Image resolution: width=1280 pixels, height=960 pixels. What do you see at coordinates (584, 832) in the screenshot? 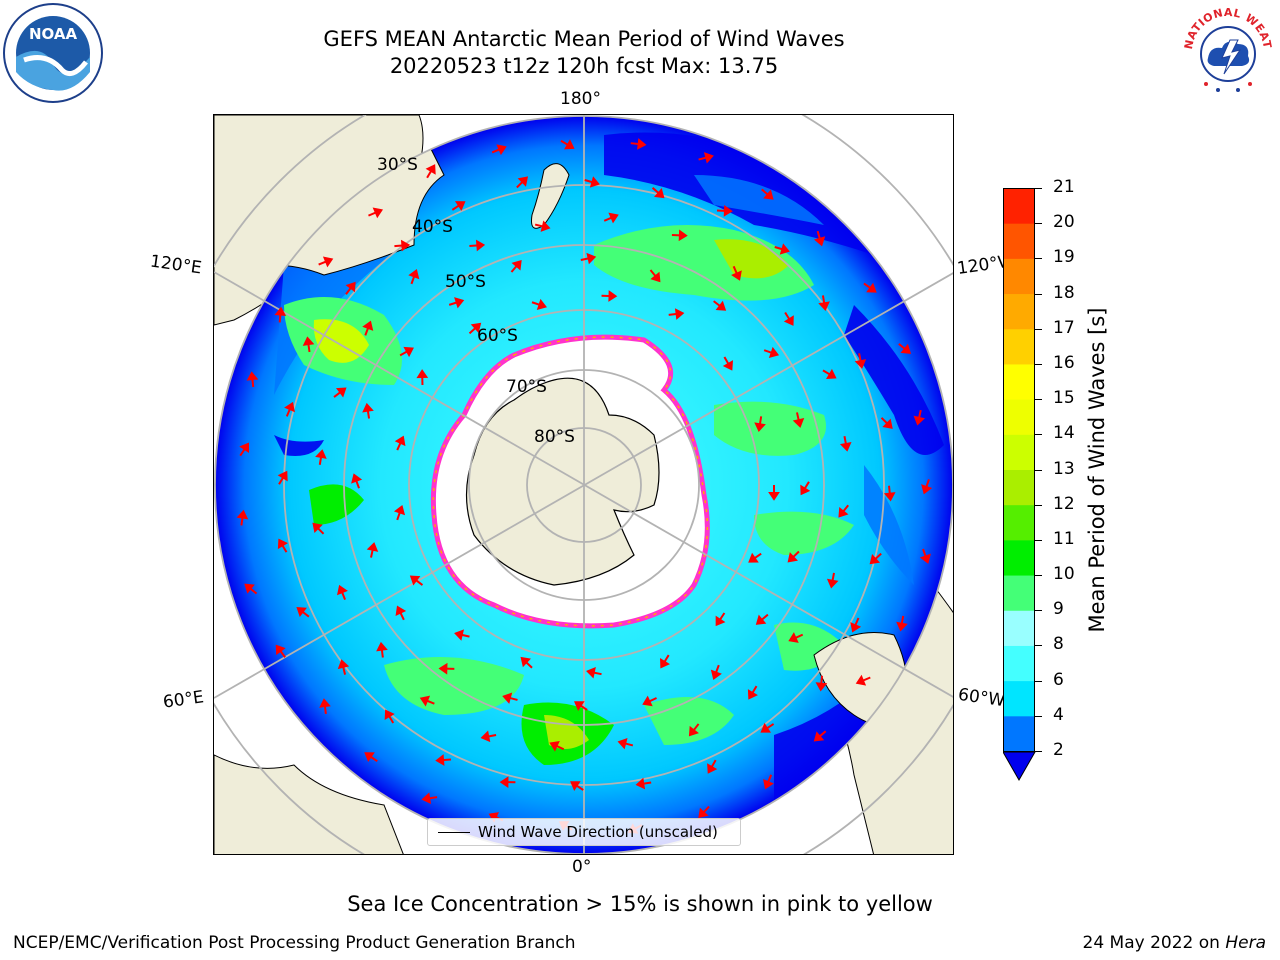
I see `map-legend: Wind Wave Direction (unscaled)` at bounding box center [584, 832].